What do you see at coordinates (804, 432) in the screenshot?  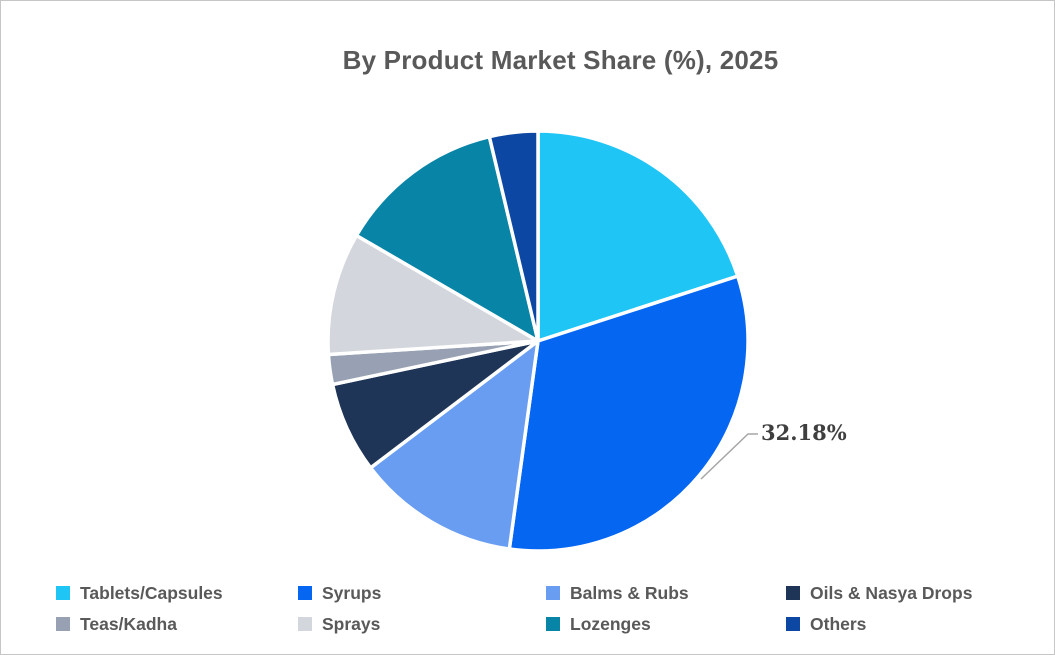 I see `data-label-syrups: 32.18%` at bounding box center [804, 432].